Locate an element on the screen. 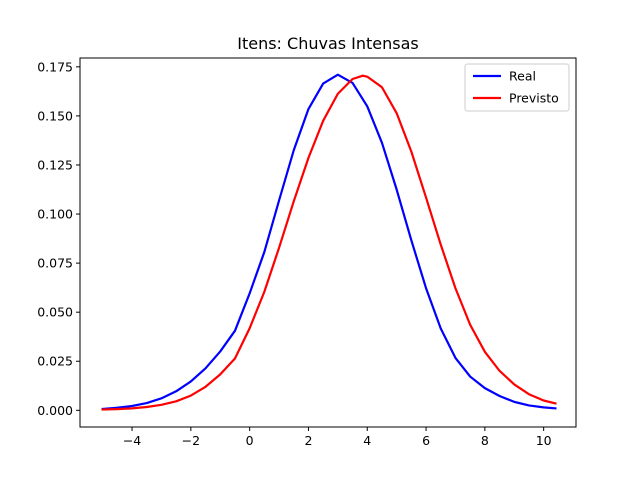 The width and height of the screenshot is (640, 480). legend-label-previsto: Previsto is located at coordinates (534, 98).